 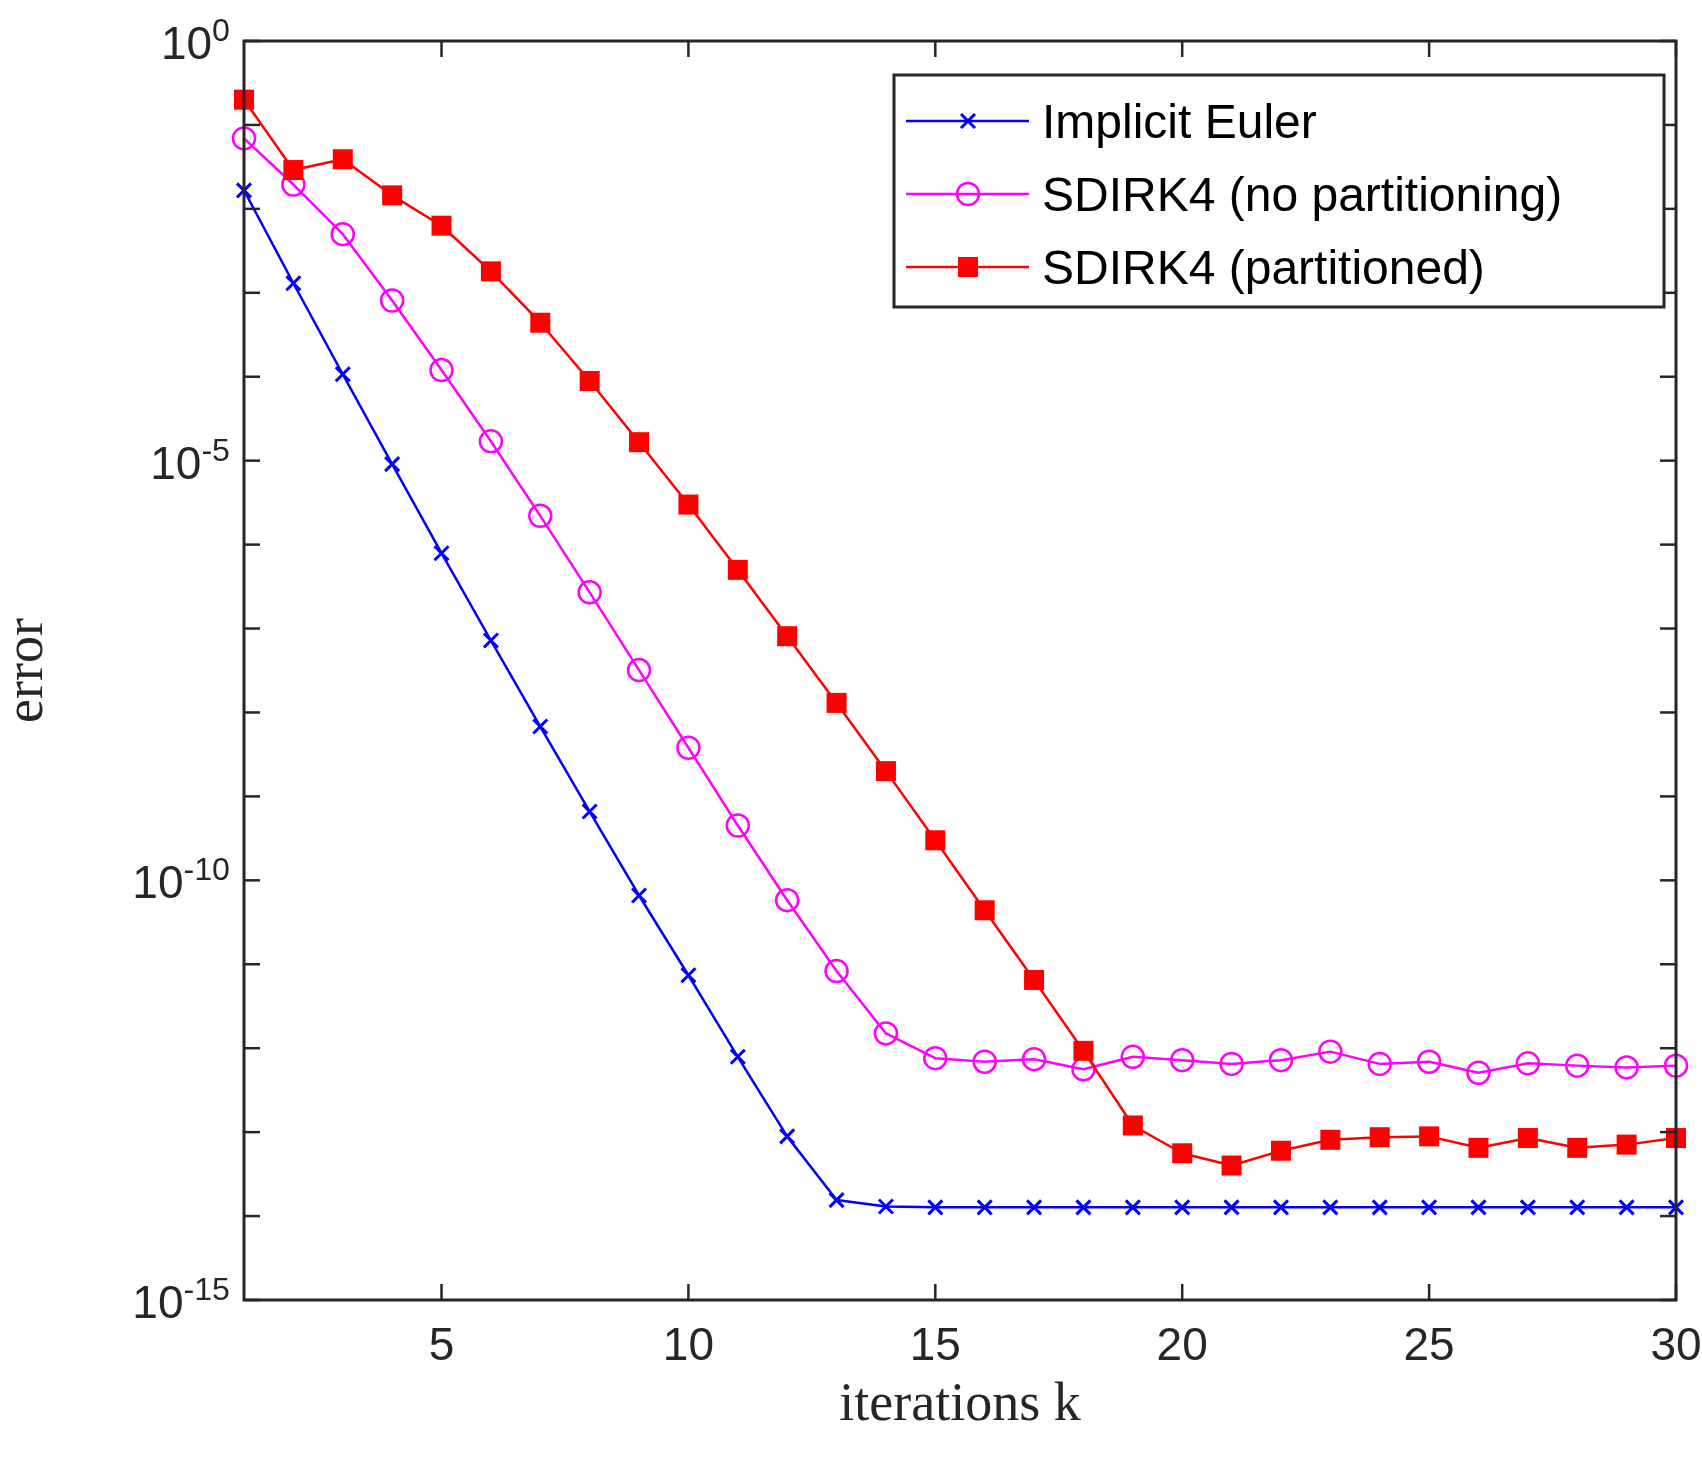 I want to click on y-tick-label: 10$^{-15}$, so click(x=181, y=1299).